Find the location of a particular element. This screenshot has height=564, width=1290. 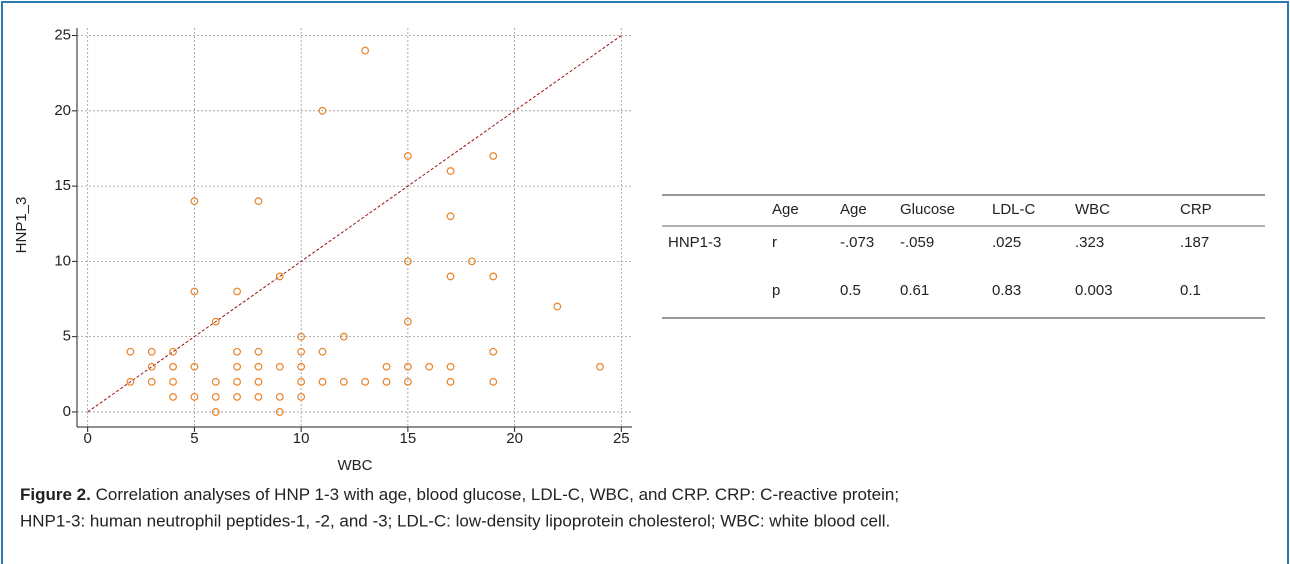

column-header: WBC is located at coordinates (1092, 209).